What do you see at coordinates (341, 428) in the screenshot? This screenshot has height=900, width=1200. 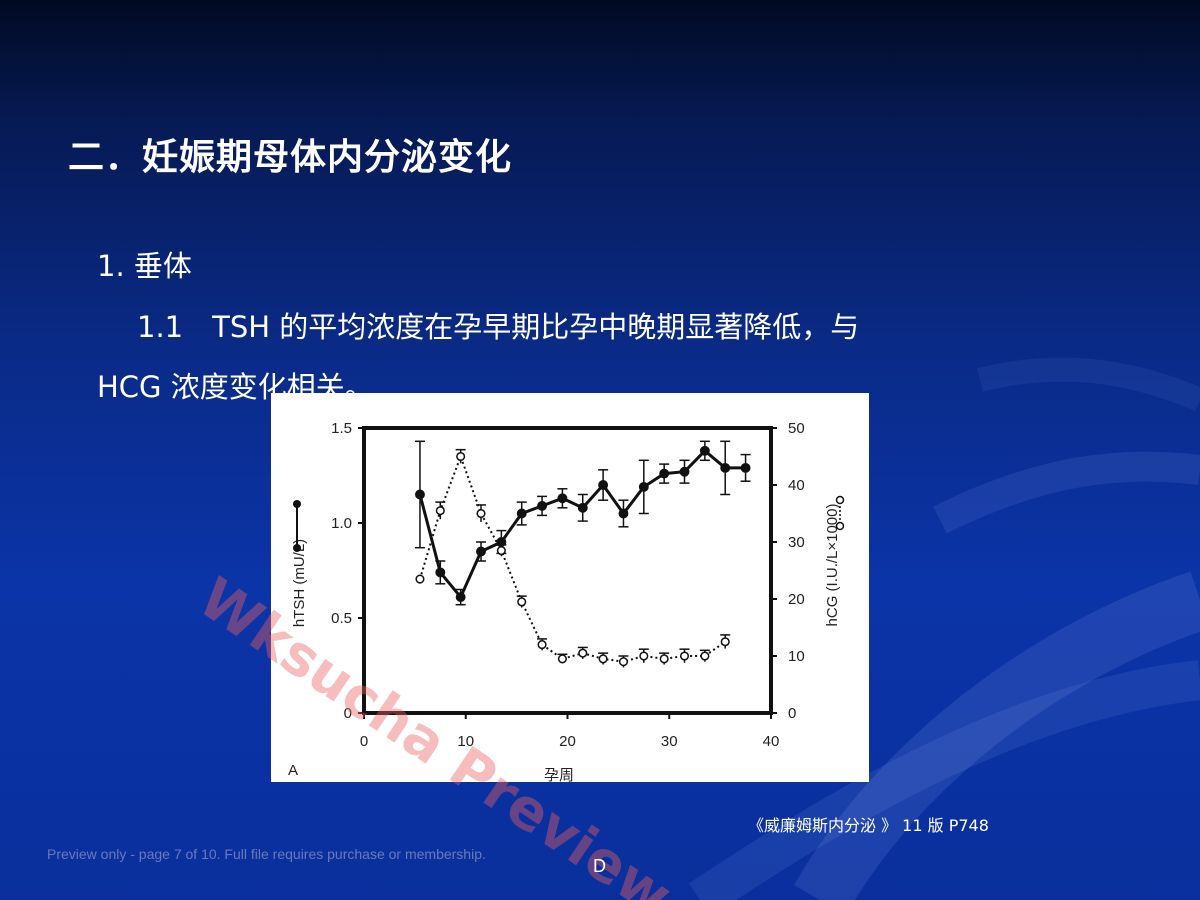 I see `y-left-tick-label: 1.5` at bounding box center [341, 428].